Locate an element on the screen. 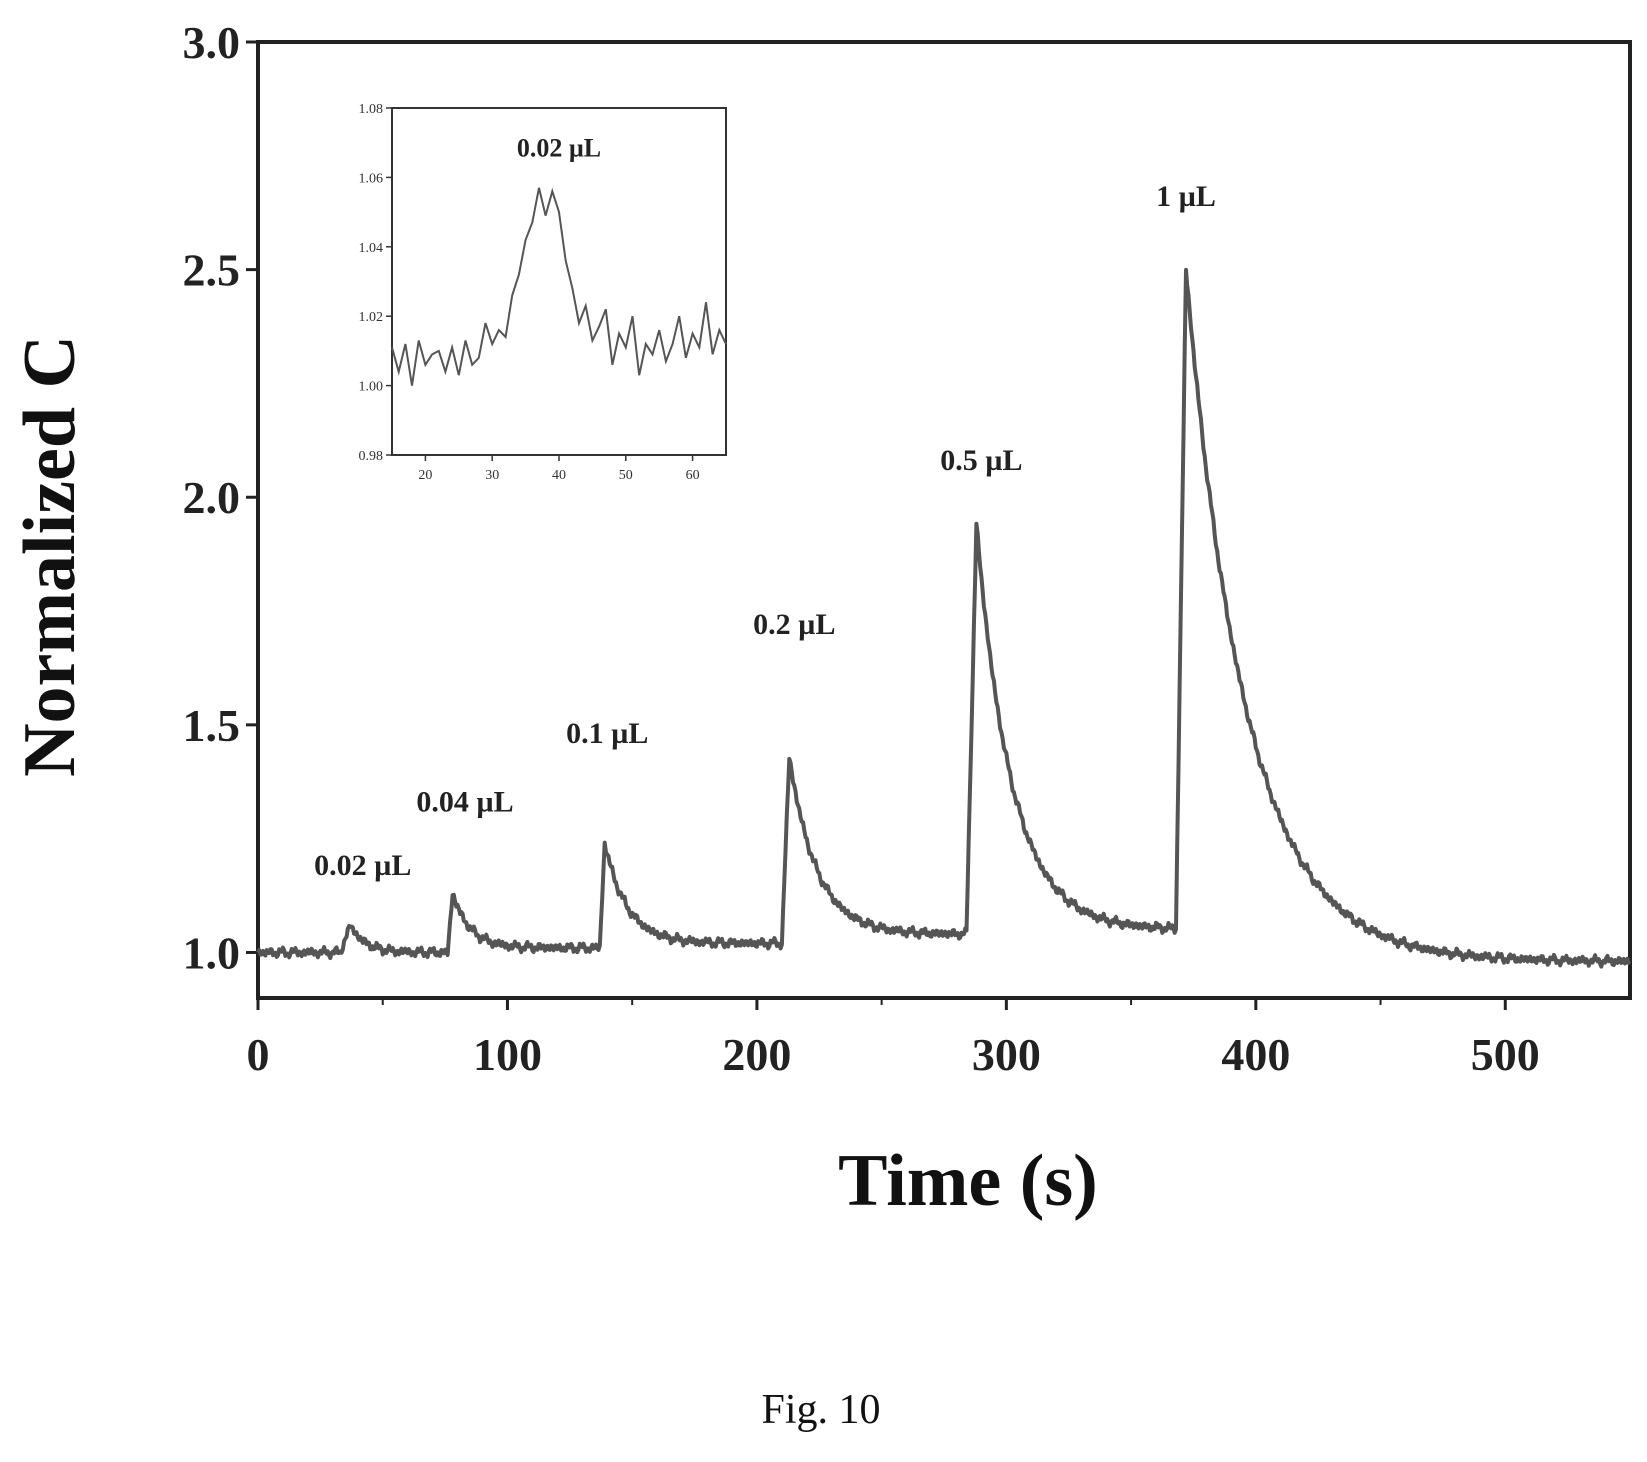  inset-ticks: 20 30 40 50 60 0.98 1.00 1.02 1.04 1.06 1.08 is located at coordinates (529, 292).